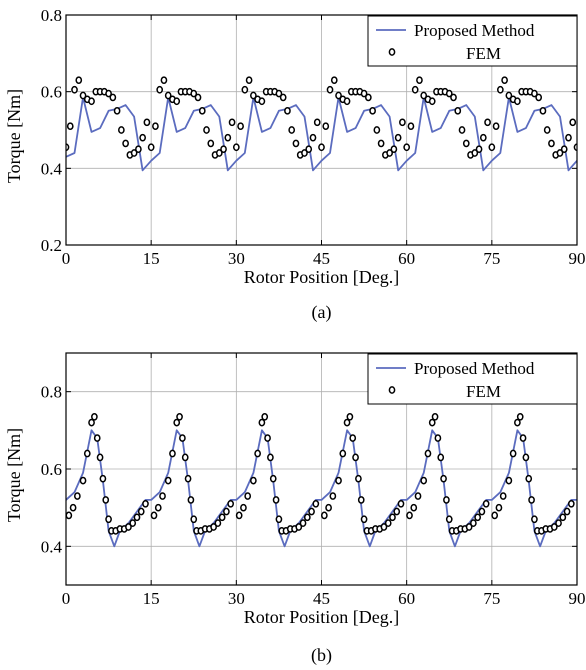 This screenshot has height=670, width=586. I want to click on x-tick-label: 30, so click(236, 258).